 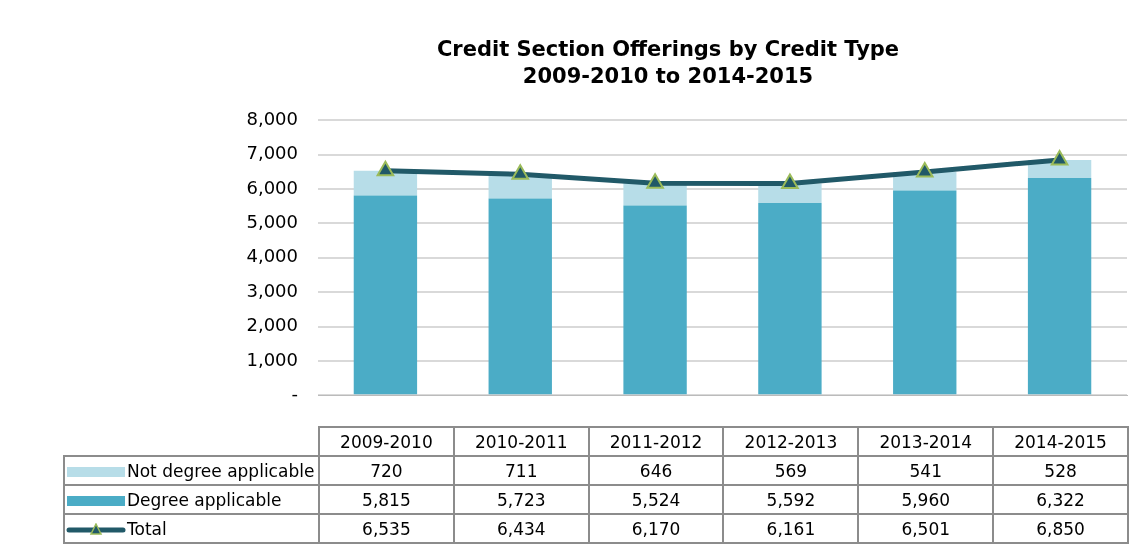 What do you see at coordinates (656, 441) in the screenshot?
I see `x-tick-label: 2011-2012` at bounding box center [656, 441].